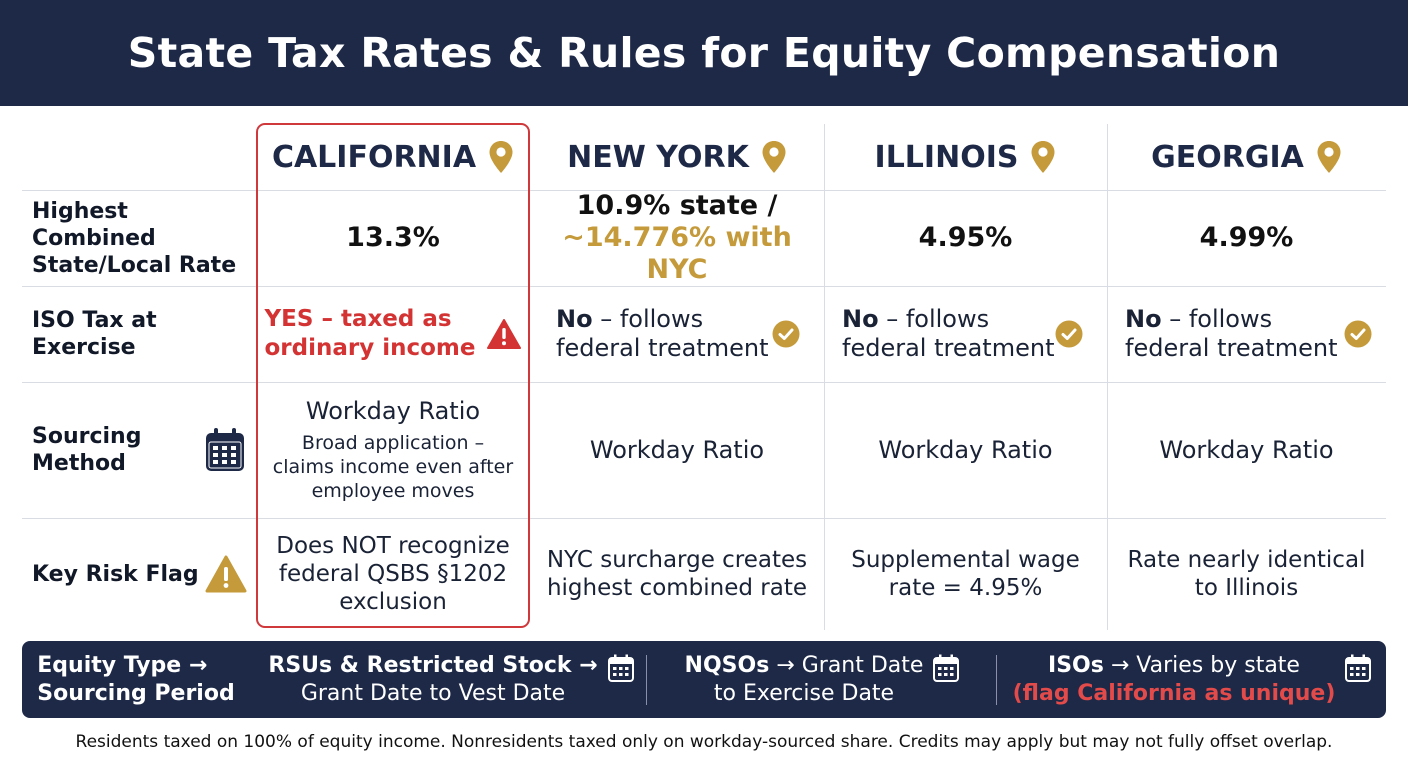 The height and width of the screenshot is (768, 1408). Describe the element at coordinates (122, 665) in the screenshot. I see `bar-heading-line: Equity Type →` at that location.